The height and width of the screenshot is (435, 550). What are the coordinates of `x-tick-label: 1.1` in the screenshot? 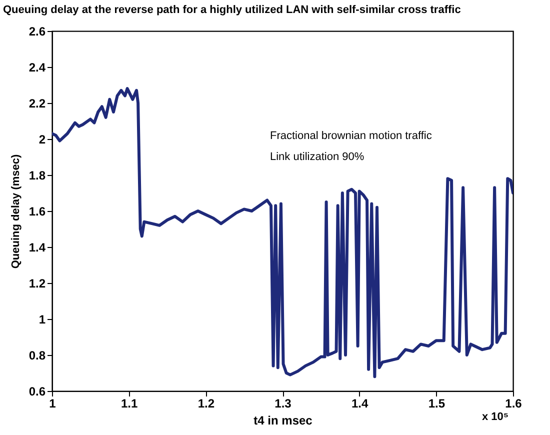 It's located at (129, 403).